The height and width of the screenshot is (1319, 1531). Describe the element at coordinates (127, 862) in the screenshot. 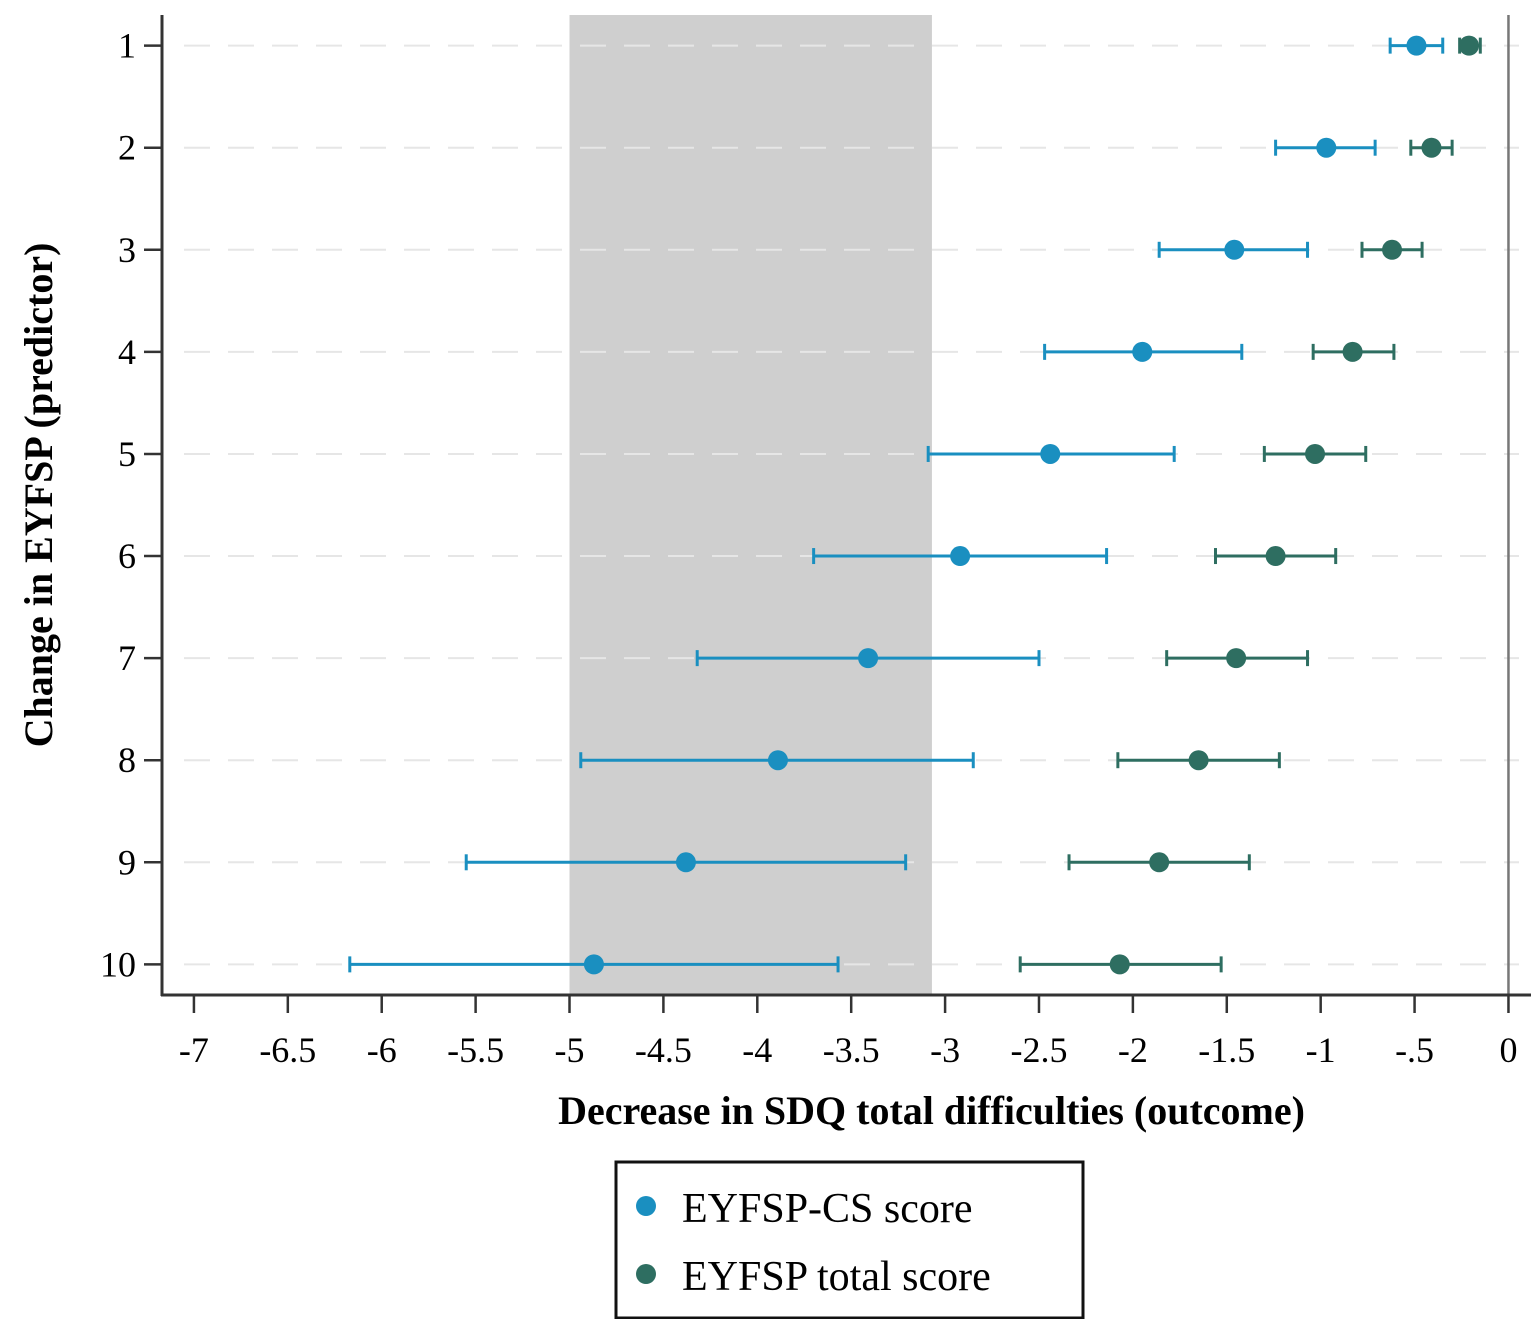

I see `y-tick-label-9: 9` at that location.